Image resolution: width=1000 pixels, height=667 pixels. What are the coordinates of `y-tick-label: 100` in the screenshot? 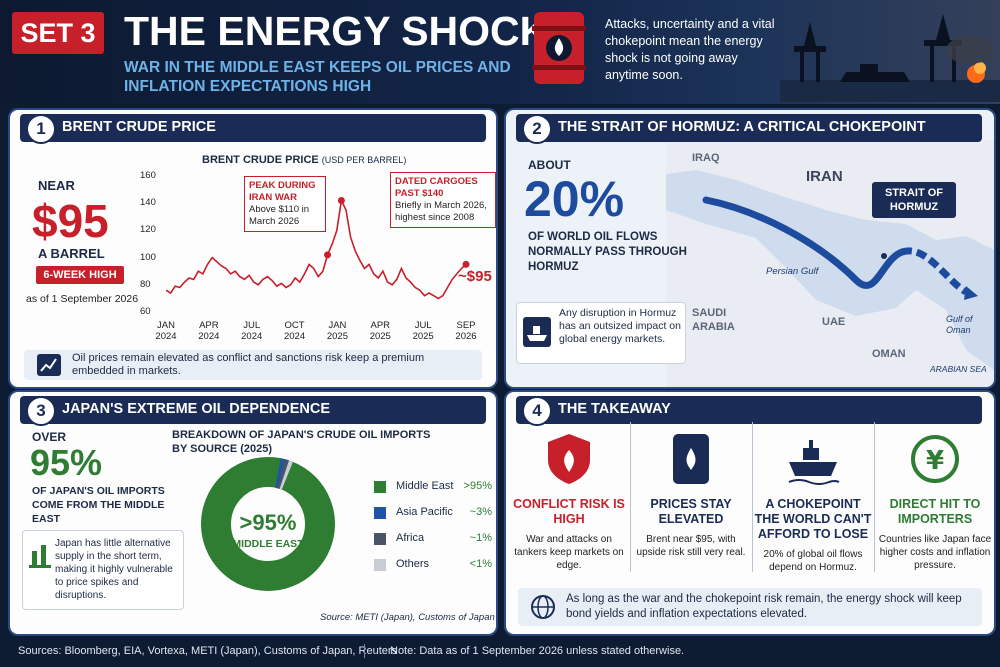 It's located at (148, 257).